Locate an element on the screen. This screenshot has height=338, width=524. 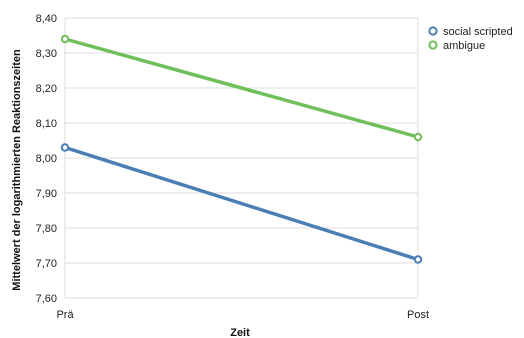
y-tick-label: 8,00 is located at coordinates (46, 159).